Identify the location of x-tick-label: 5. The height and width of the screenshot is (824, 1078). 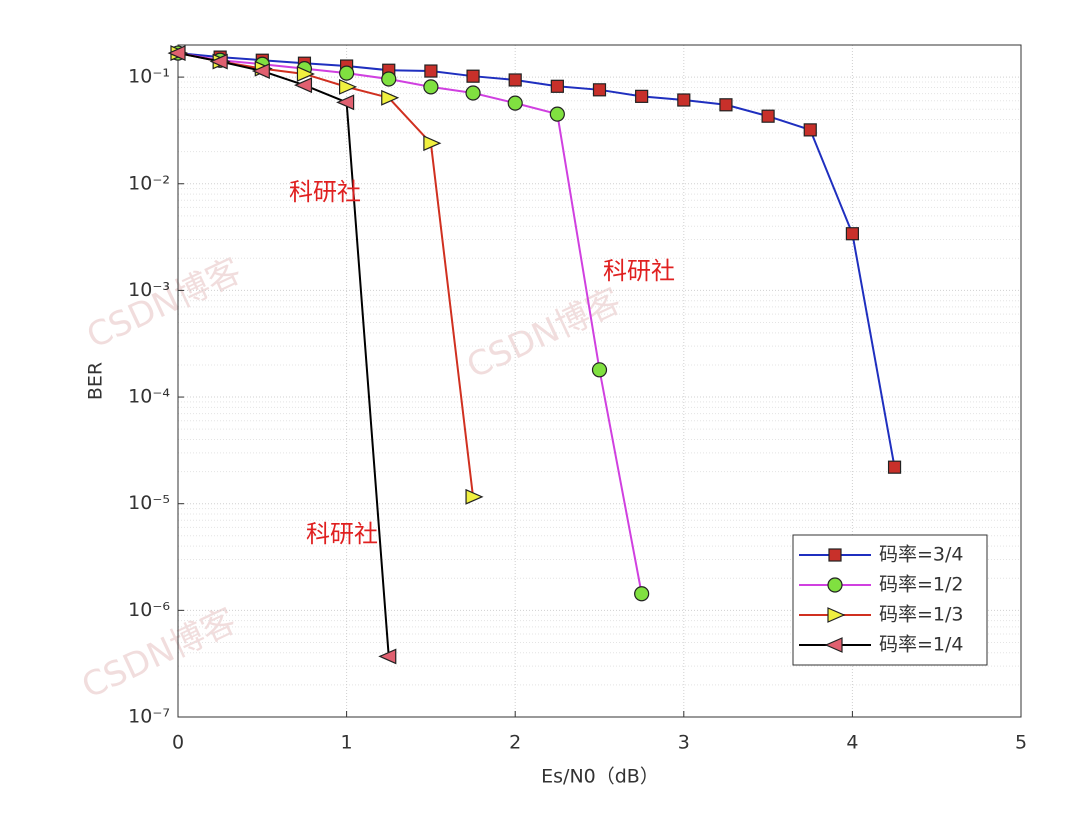
(1021, 743).